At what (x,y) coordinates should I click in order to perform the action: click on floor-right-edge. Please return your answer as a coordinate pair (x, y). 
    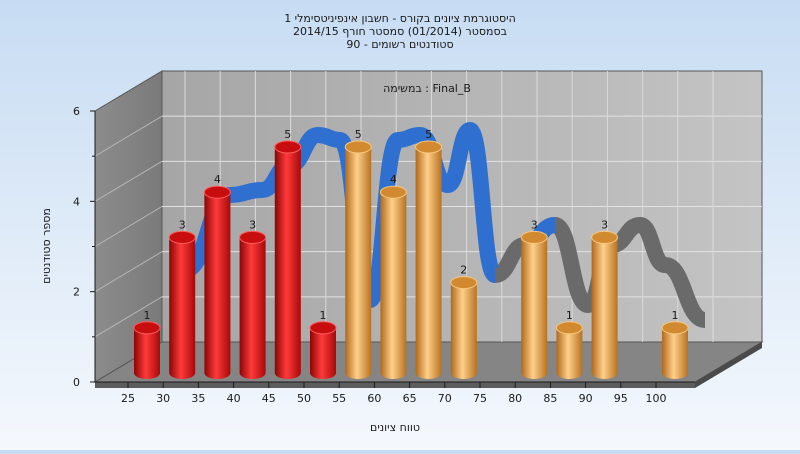
    Looking at the image, I should click on (728, 365).